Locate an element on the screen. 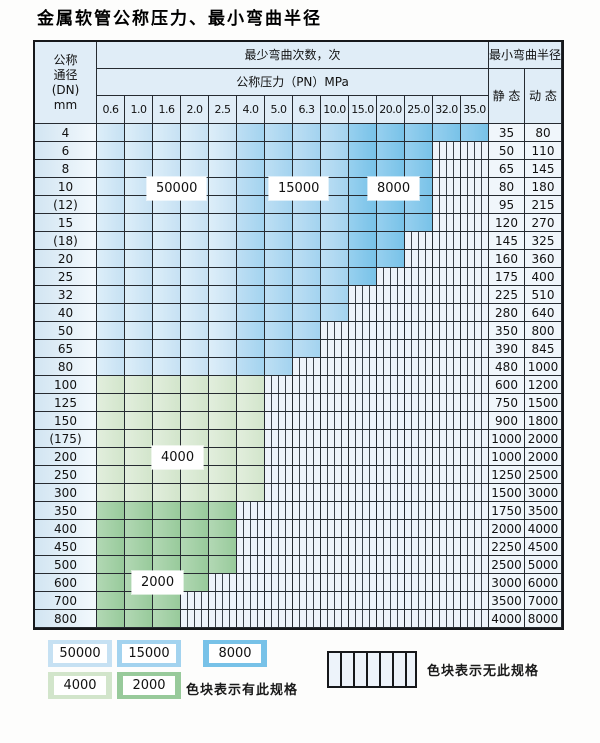 The width and height of the screenshot is (600, 743). static-cell: 2500 is located at coordinates (507, 565).